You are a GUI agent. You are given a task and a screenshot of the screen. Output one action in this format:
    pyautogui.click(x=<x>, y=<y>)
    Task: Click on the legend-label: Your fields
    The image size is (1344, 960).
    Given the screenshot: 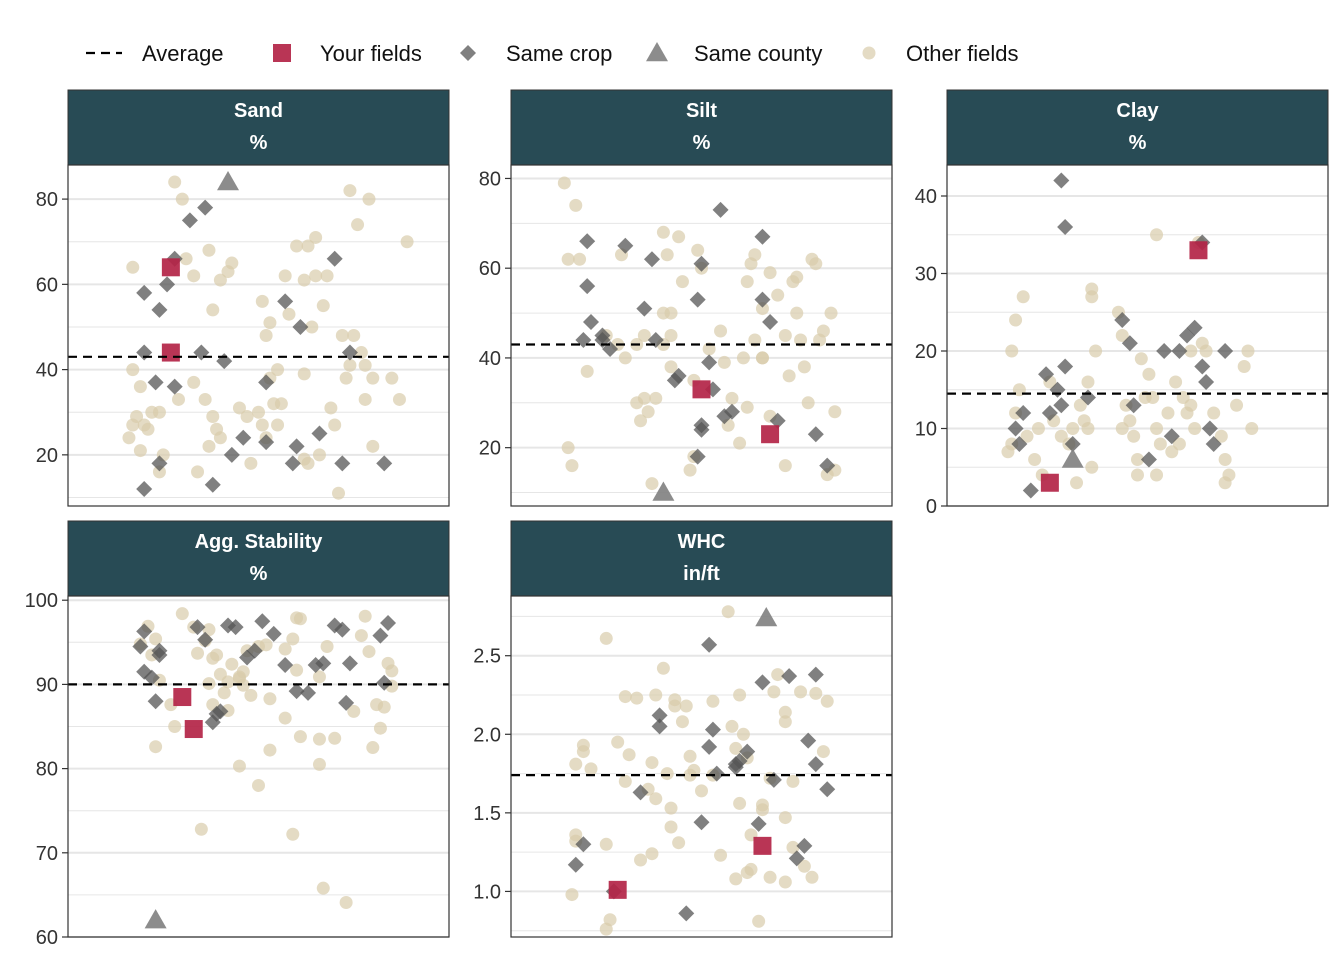 What is the action you would take?
    pyautogui.click(x=371, y=53)
    